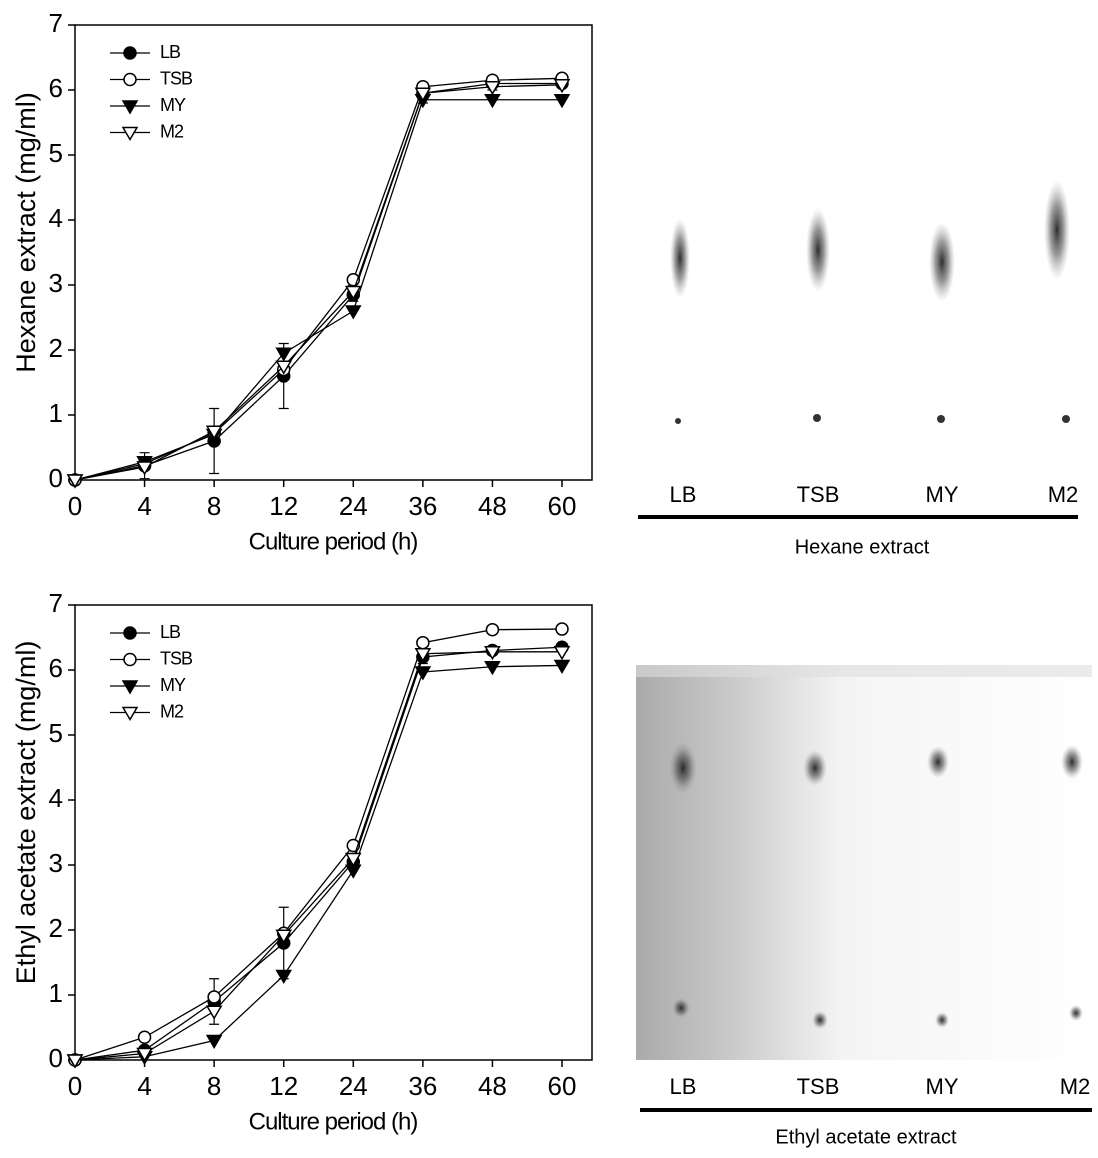 The height and width of the screenshot is (1158, 1098). Describe the element at coordinates (56, 23) in the screenshot. I see `y-tick-label: 7` at that location.